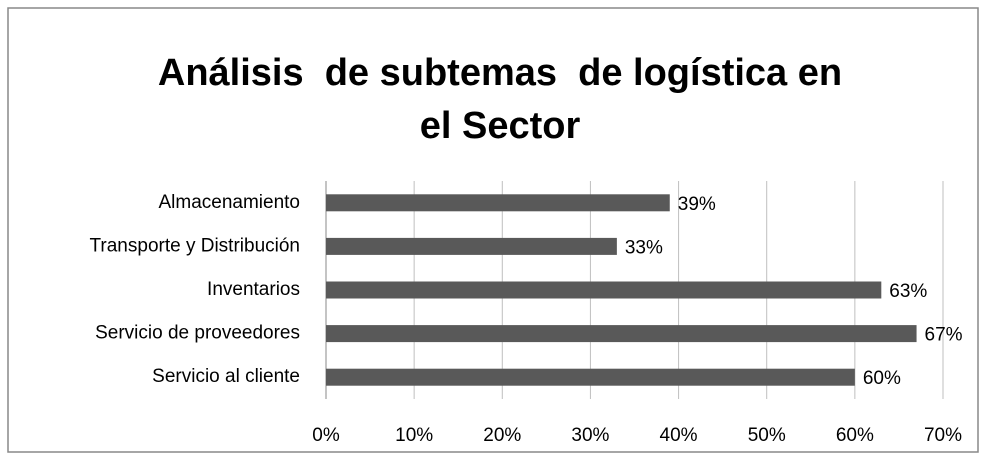 This screenshot has width=982, height=460. I want to click on y-tick-label: Almacenamiento, so click(229, 202).